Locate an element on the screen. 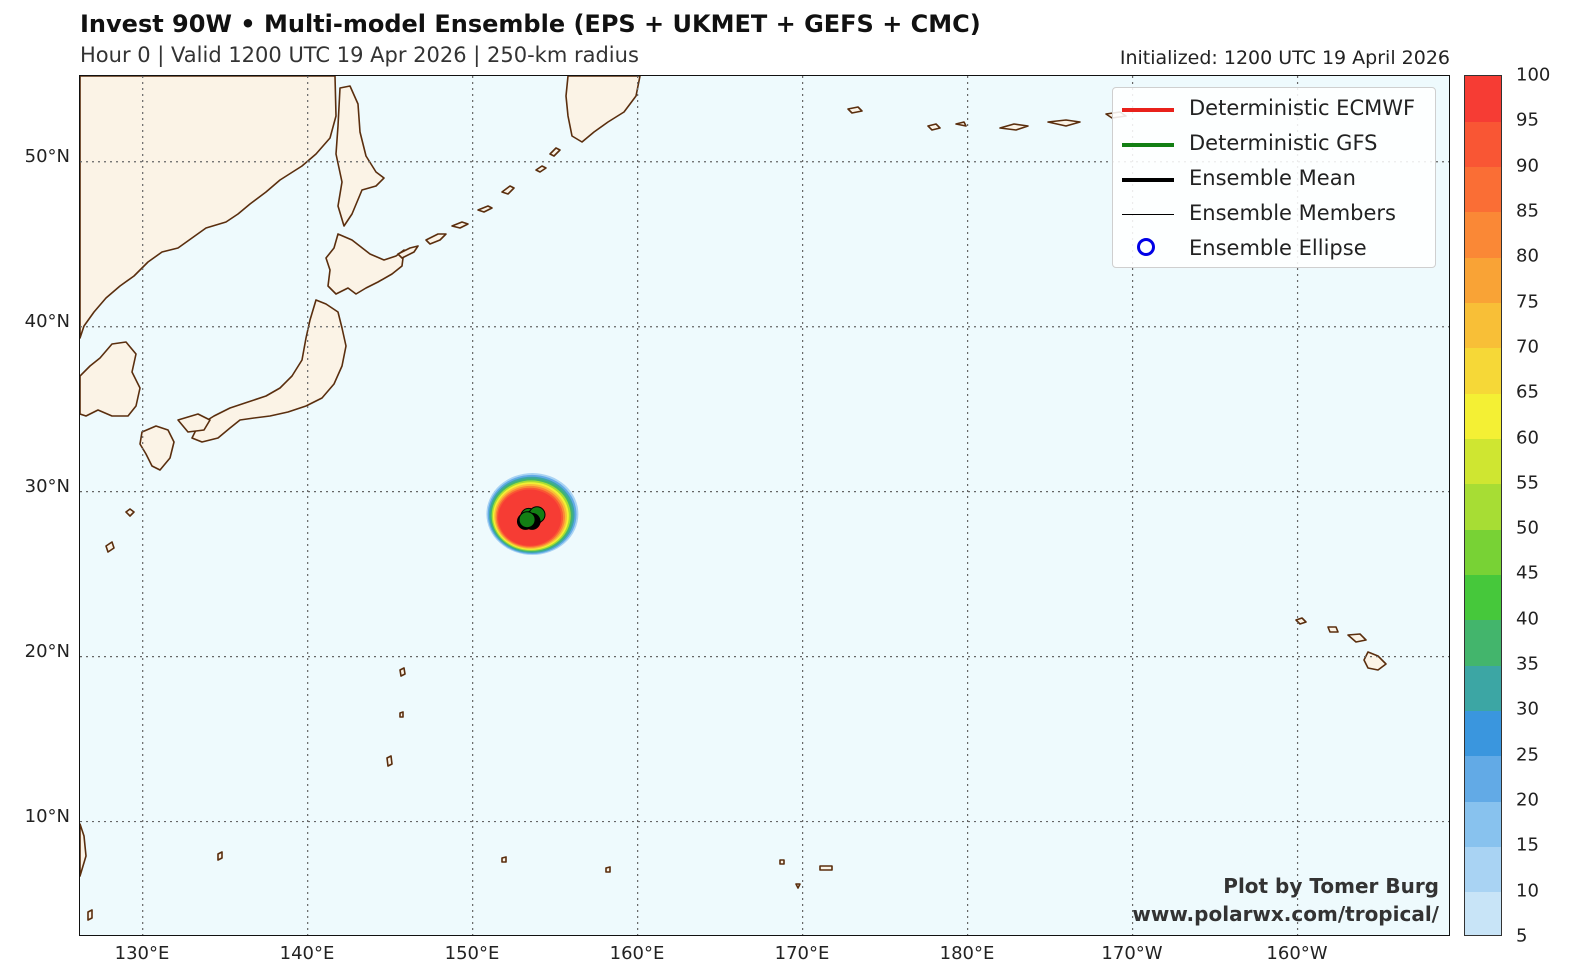 This screenshot has height=978, width=1575. colorbar-tick-label: 70 is located at coordinates (1527, 347).